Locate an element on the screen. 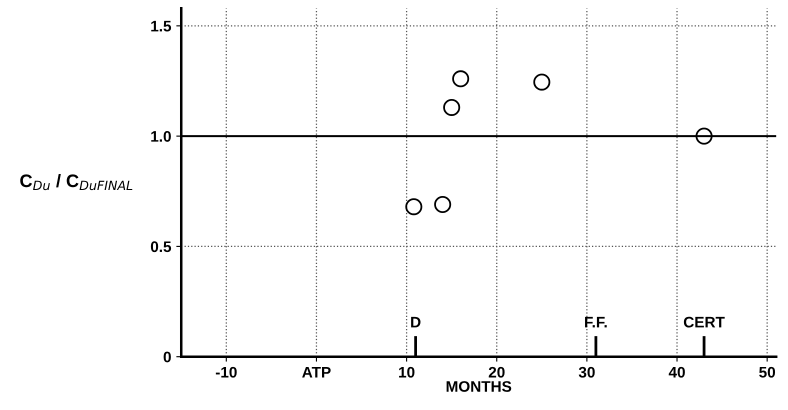 This screenshot has height=410, width=788. x-tick-label: ATP is located at coordinates (316, 372).